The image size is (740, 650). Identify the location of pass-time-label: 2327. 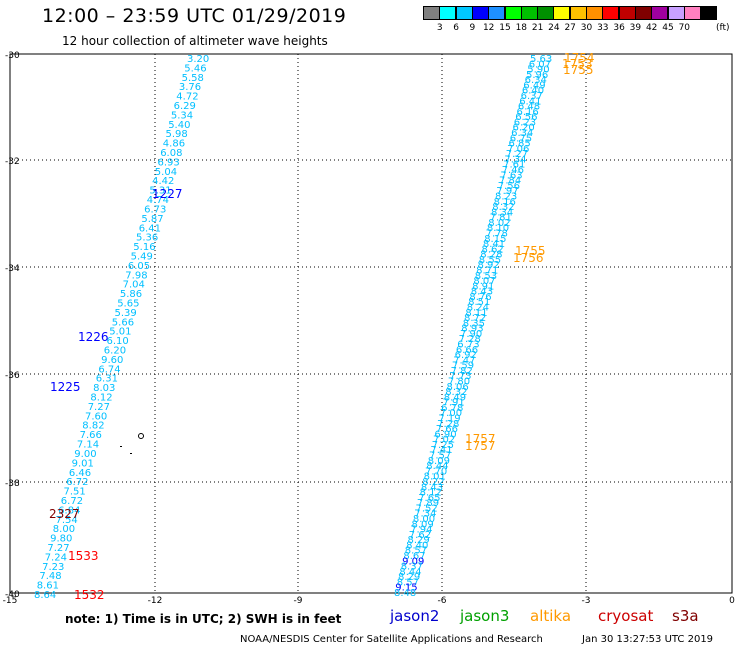
(64, 514).